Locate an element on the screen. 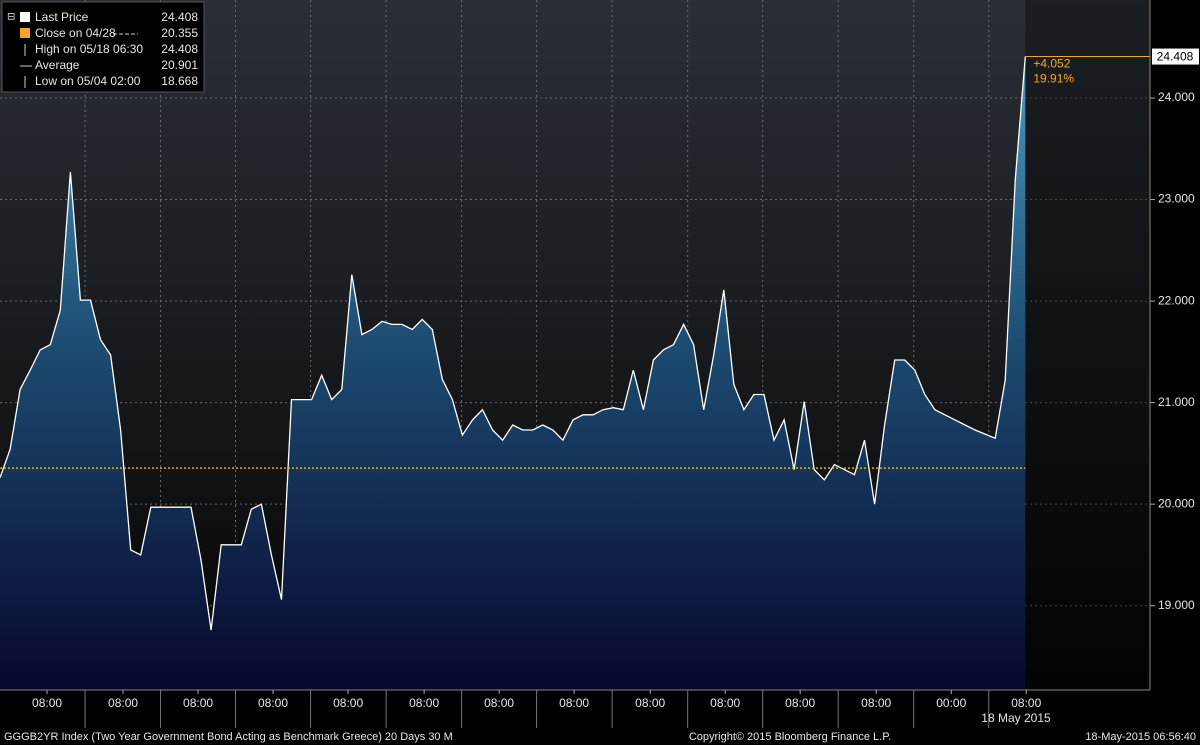 Image resolution: width=1200 pixels, height=745 pixels. y-tick-label: 20.000 is located at coordinates (1176, 503).